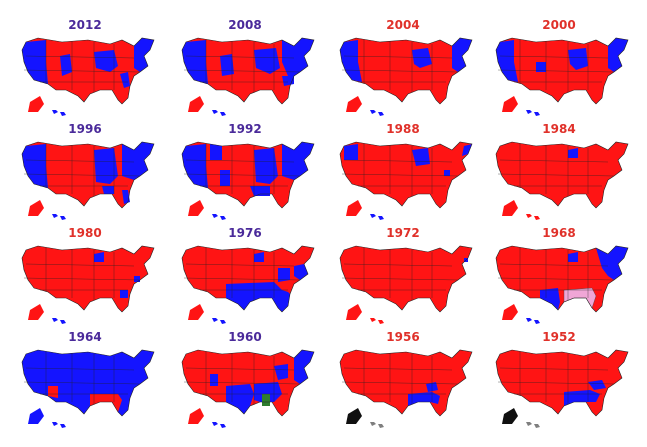 The height and width of the screenshot is (447, 647). I want to click on year-label: 1952, so click(559, 337).